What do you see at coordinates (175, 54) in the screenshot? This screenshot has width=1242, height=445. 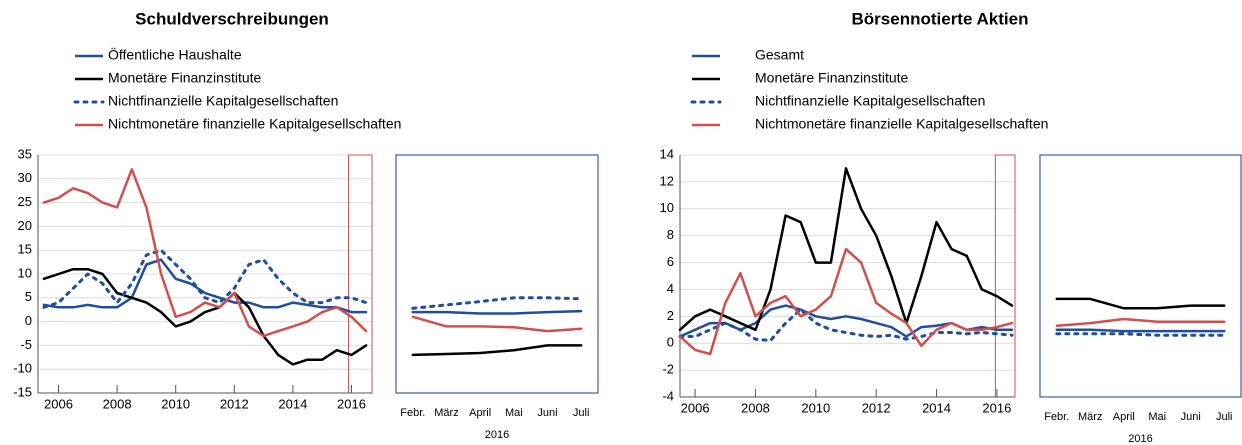 I see `legend-label: Öffentliche Haushalte` at bounding box center [175, 54].